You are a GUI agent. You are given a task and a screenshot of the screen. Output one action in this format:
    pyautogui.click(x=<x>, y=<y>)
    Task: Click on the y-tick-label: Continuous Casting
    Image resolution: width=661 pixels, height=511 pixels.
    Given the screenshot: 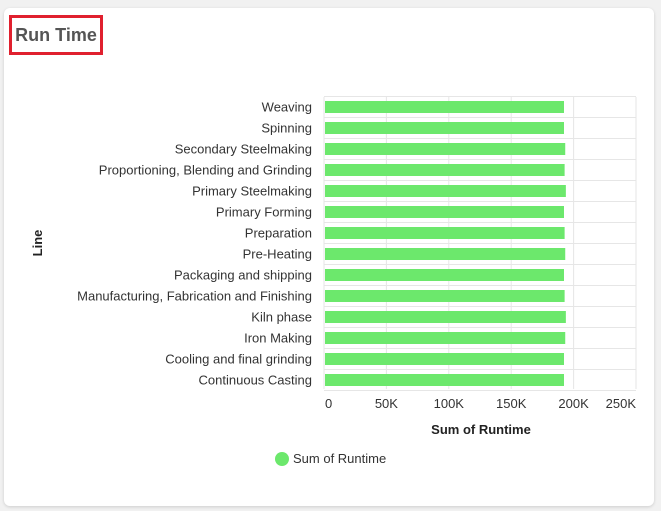 What is the action you would take?
    pyautogui.click(x=255, y=380)
    